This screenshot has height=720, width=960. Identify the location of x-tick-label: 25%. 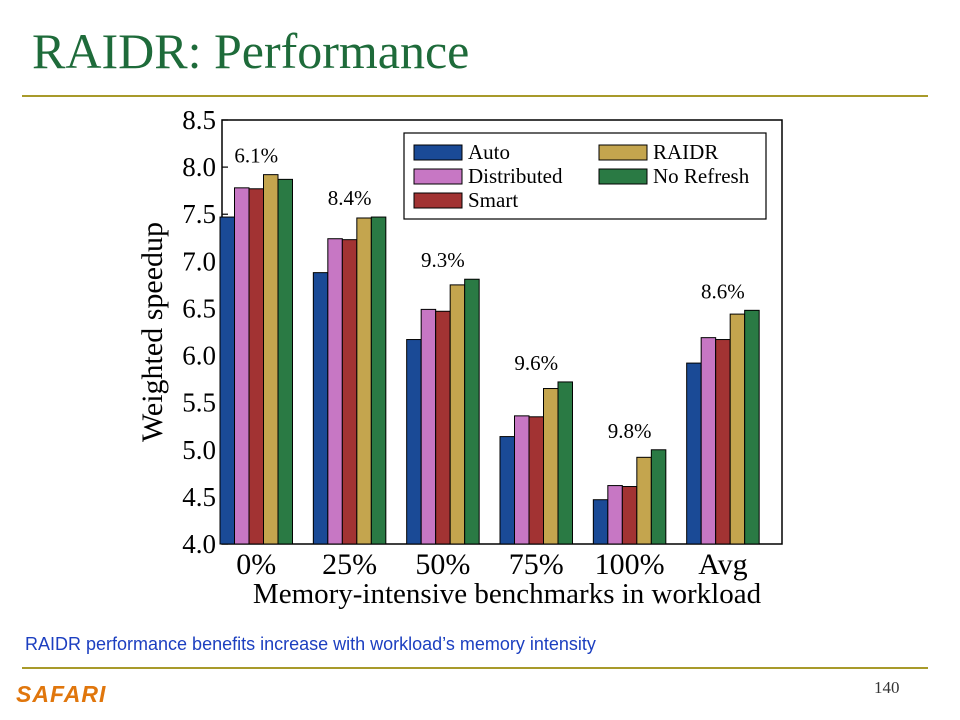
(349, 564).